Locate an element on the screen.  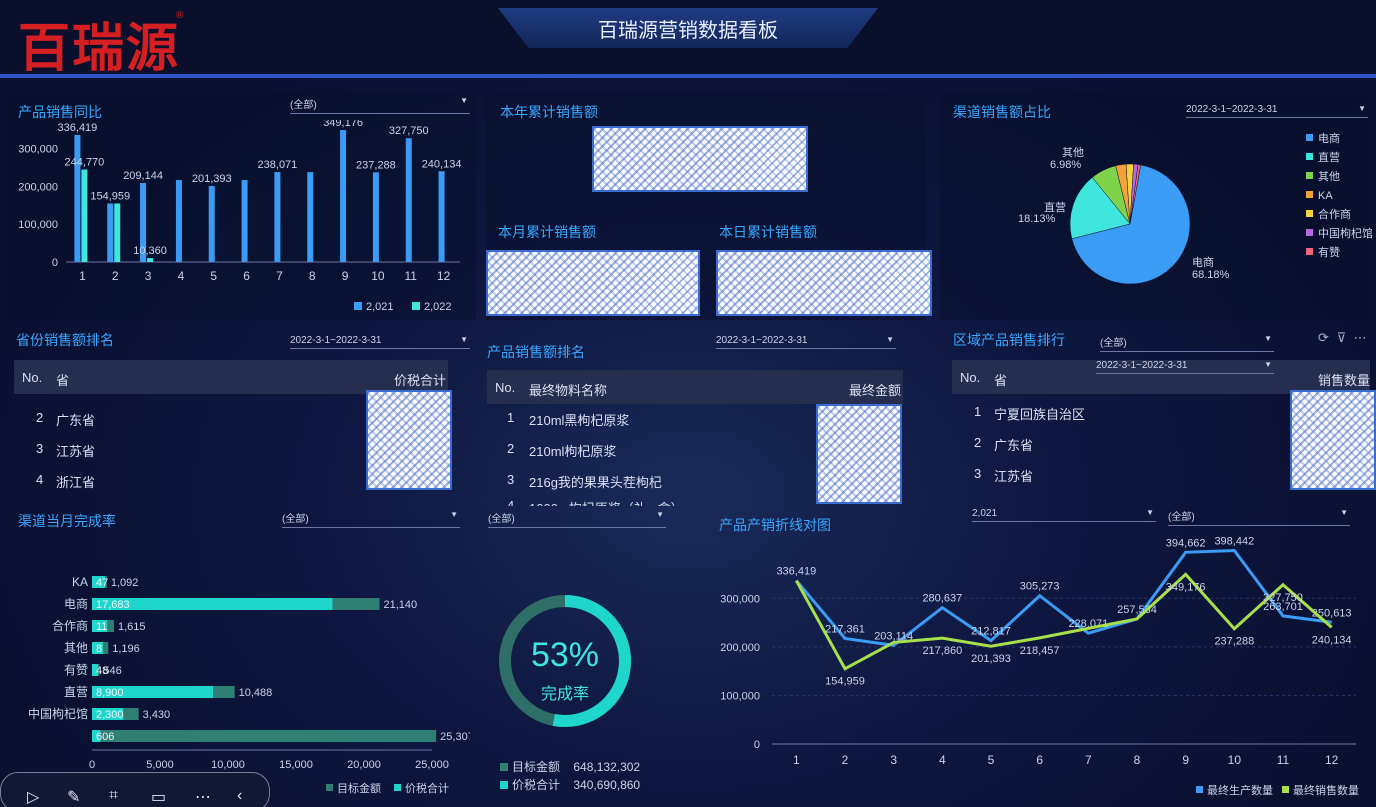
slice-pct: 18.13% is located at coordinates (1037, 219).